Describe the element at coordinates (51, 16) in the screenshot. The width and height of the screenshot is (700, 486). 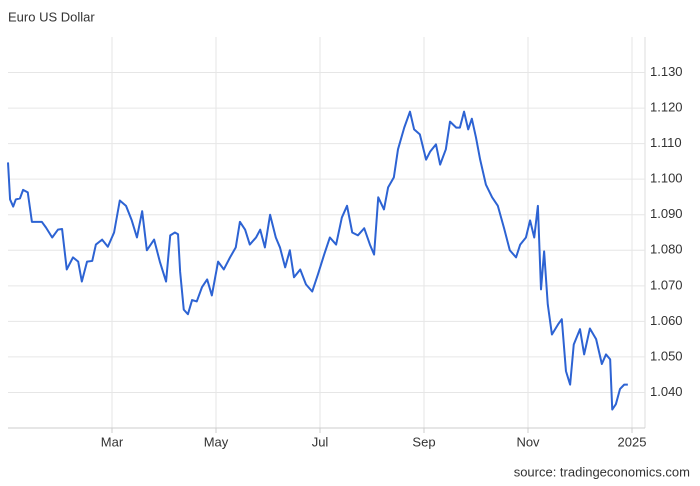
I see `chart-title: Euro US Dollar` at that location.